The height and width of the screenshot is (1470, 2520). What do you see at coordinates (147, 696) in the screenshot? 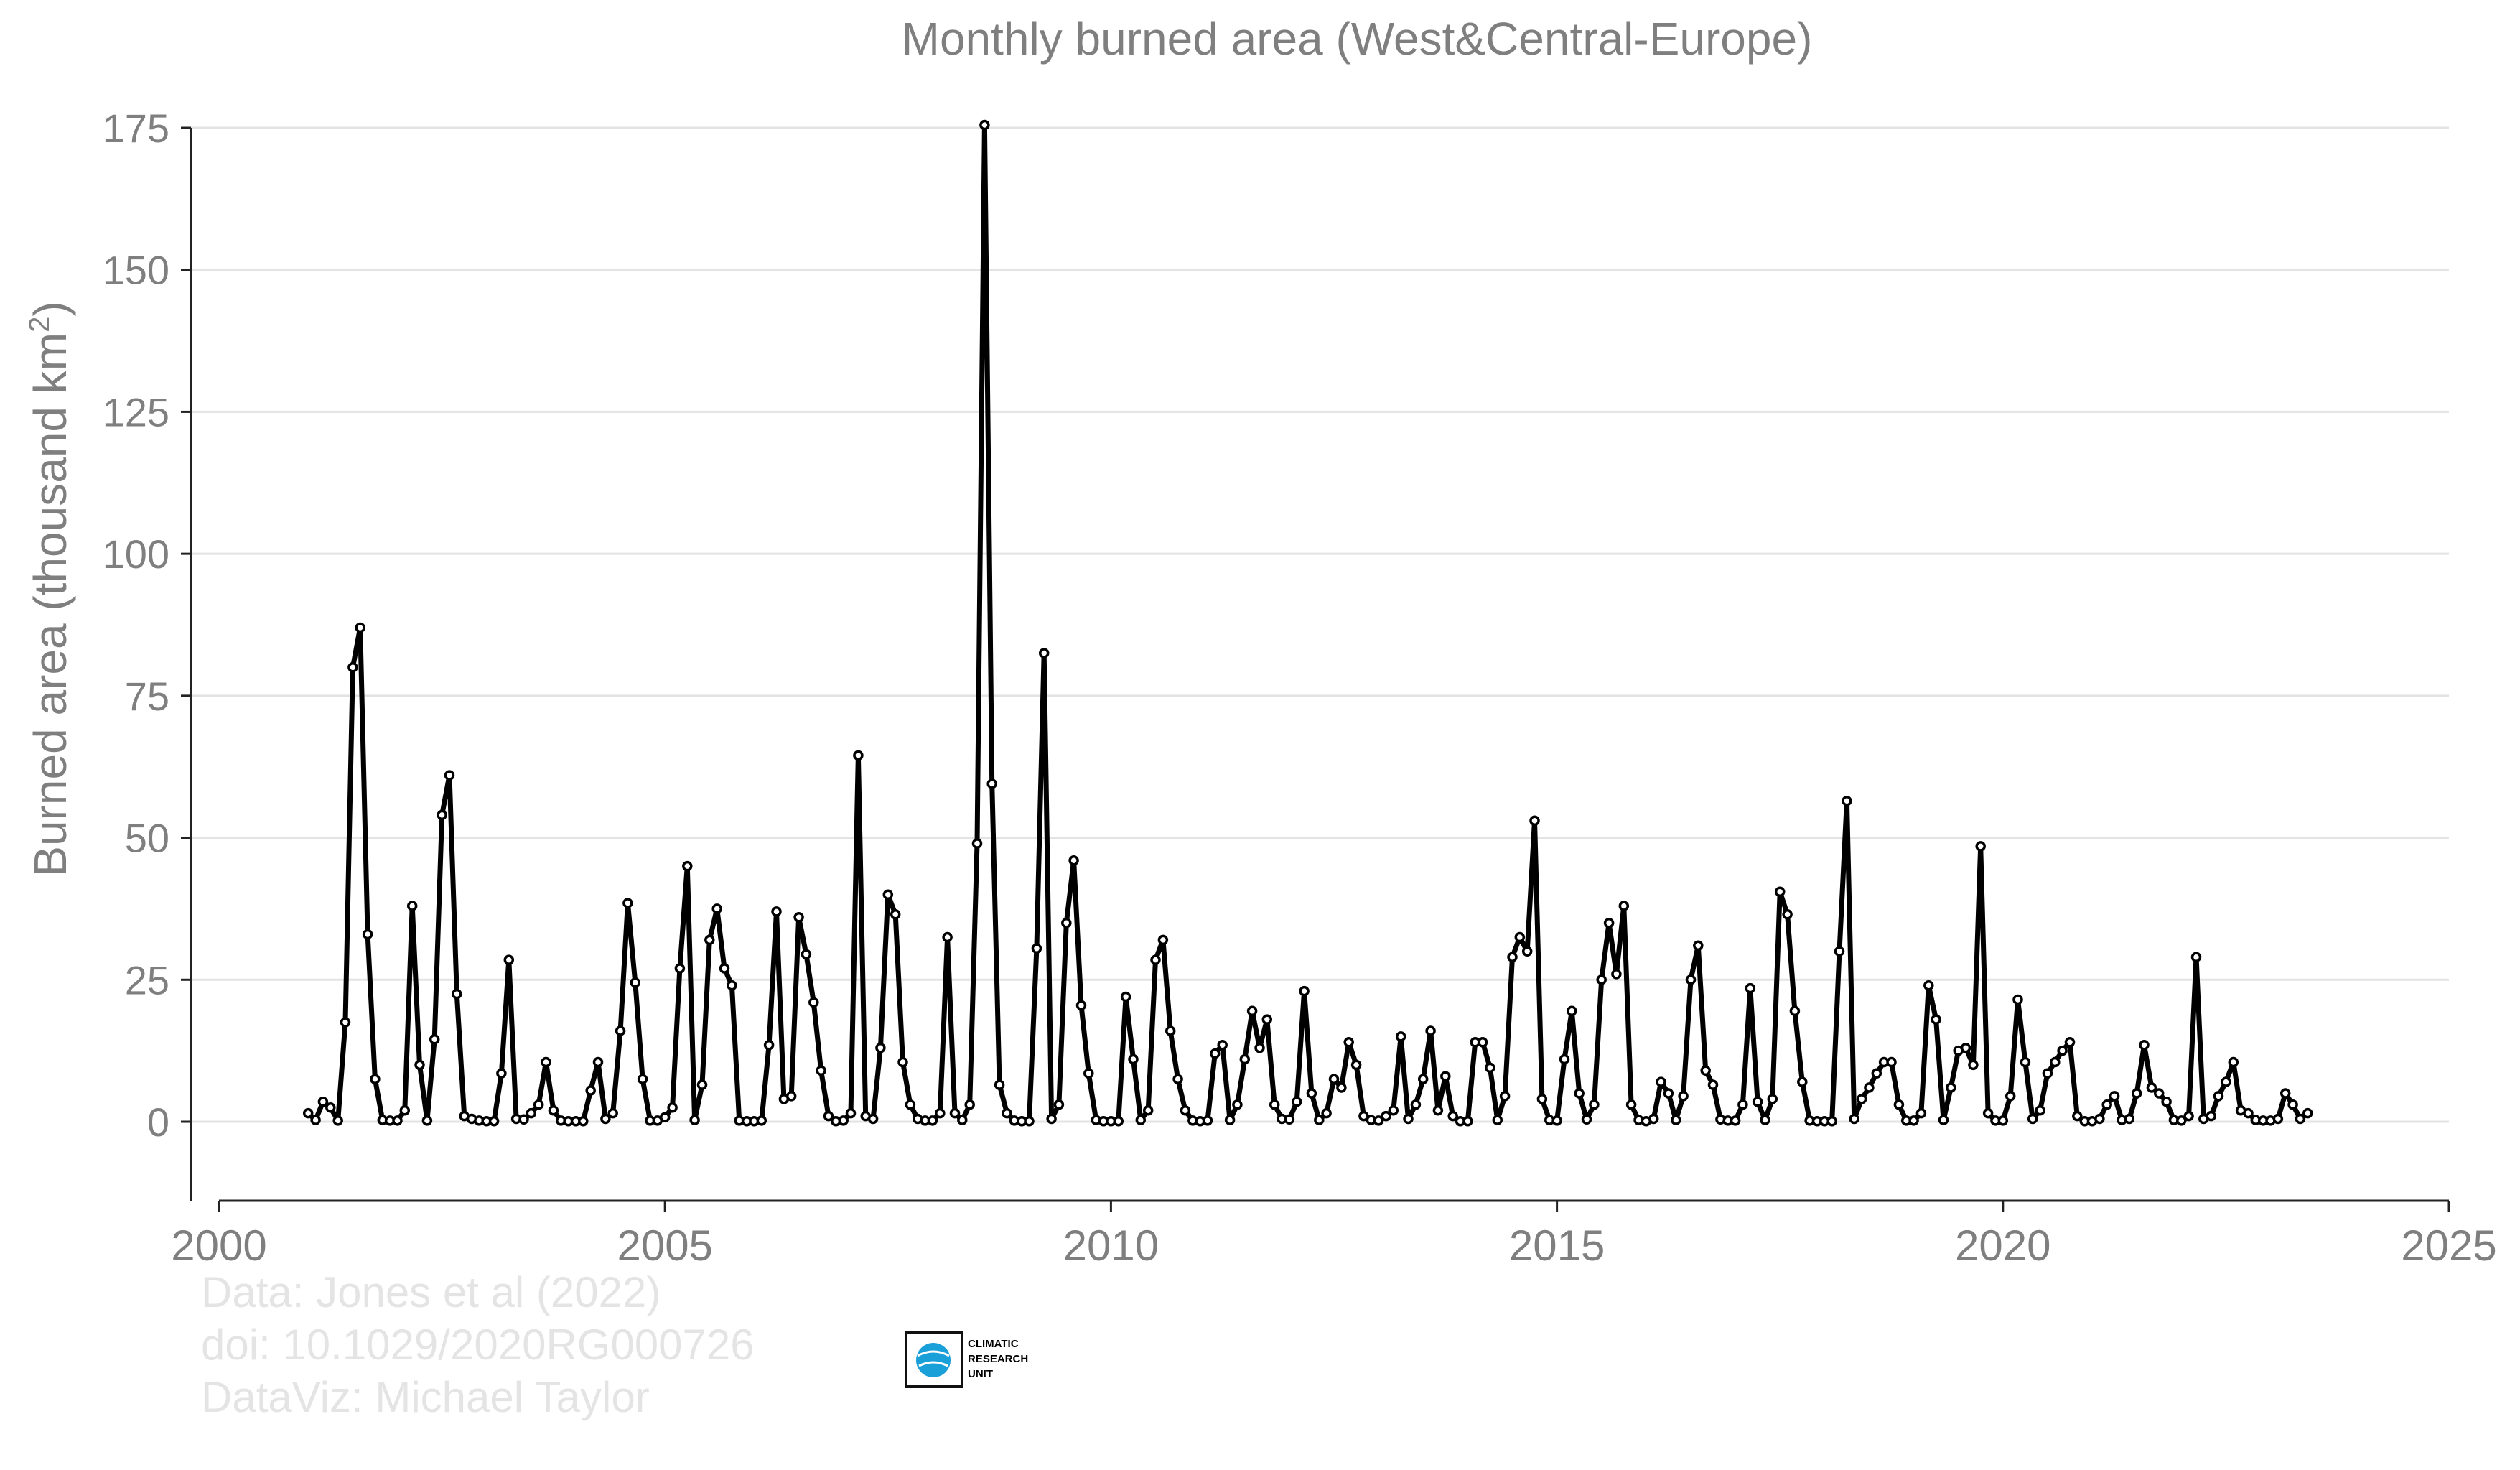
I see `y-tick-label-75: 75` at bounding box center [147, 696].